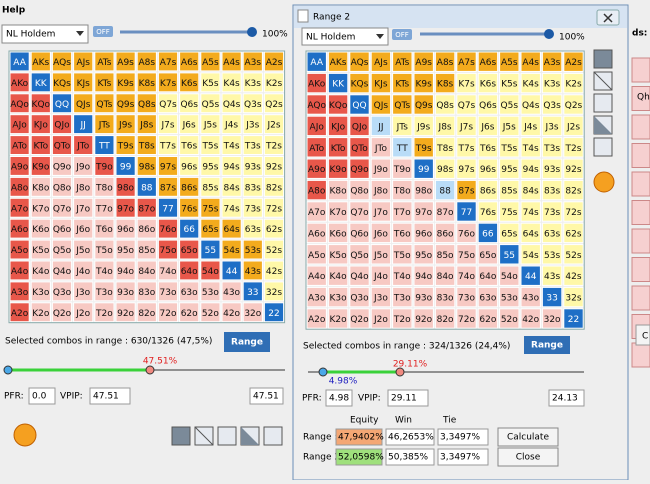 This screenshot has height=484, width=650. I want to click on orange-icon, so click(604, 182).